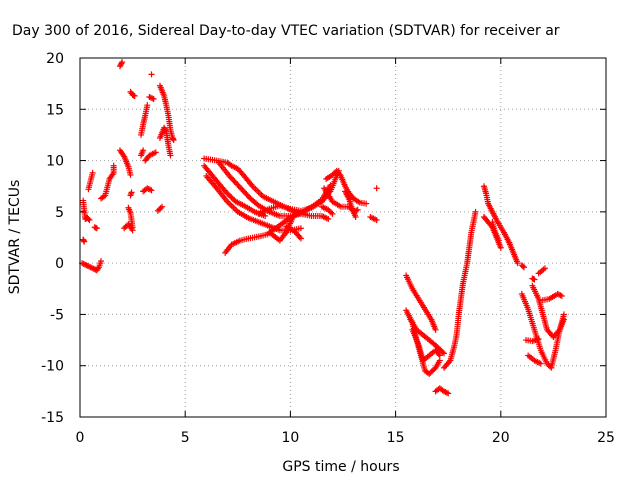 The image size is (640, 485). What do you see at coordinates (606, 438) in the screenshot?
I see `x-tick-label: 25` at bounding box center [606, 438].